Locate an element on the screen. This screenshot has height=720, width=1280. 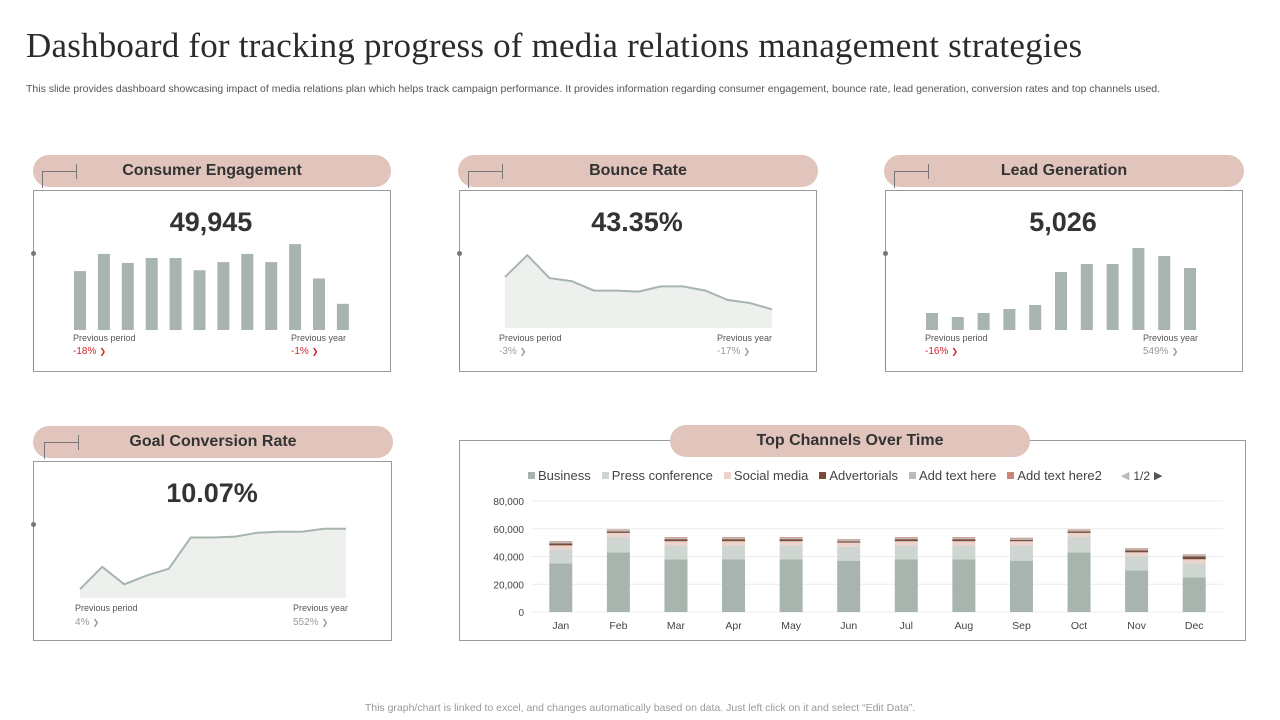
legend-label: Social media is located at coordinates (771, 475).